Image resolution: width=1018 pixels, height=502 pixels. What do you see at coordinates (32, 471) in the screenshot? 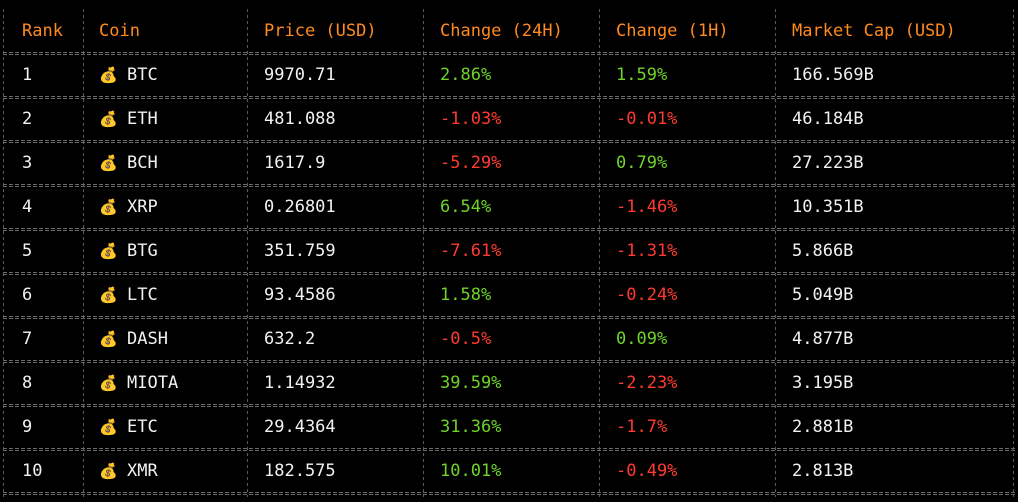
I see `rank-cell: 10` at bounding box center [32, 471].